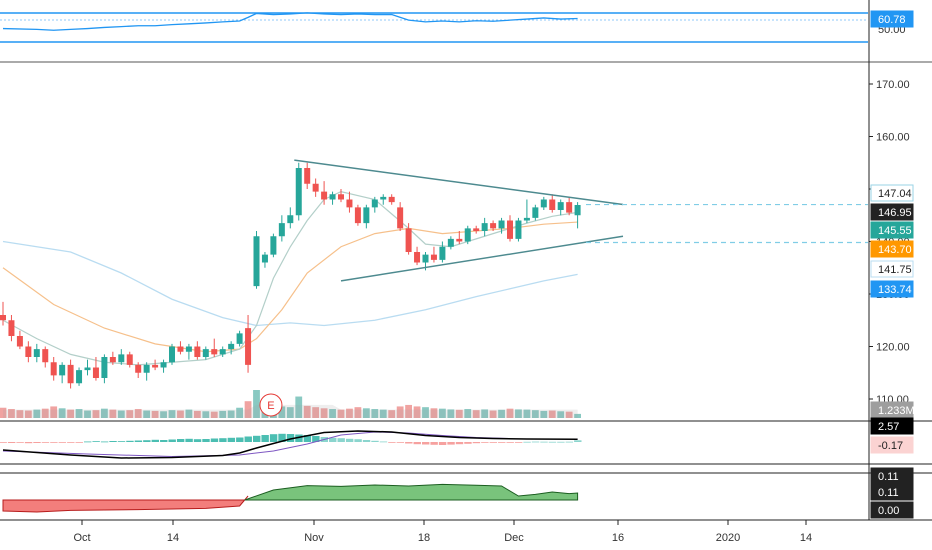  Describe the element at coordinates (482, 258) in the screenshot. I see `lower-trendline` at that location.